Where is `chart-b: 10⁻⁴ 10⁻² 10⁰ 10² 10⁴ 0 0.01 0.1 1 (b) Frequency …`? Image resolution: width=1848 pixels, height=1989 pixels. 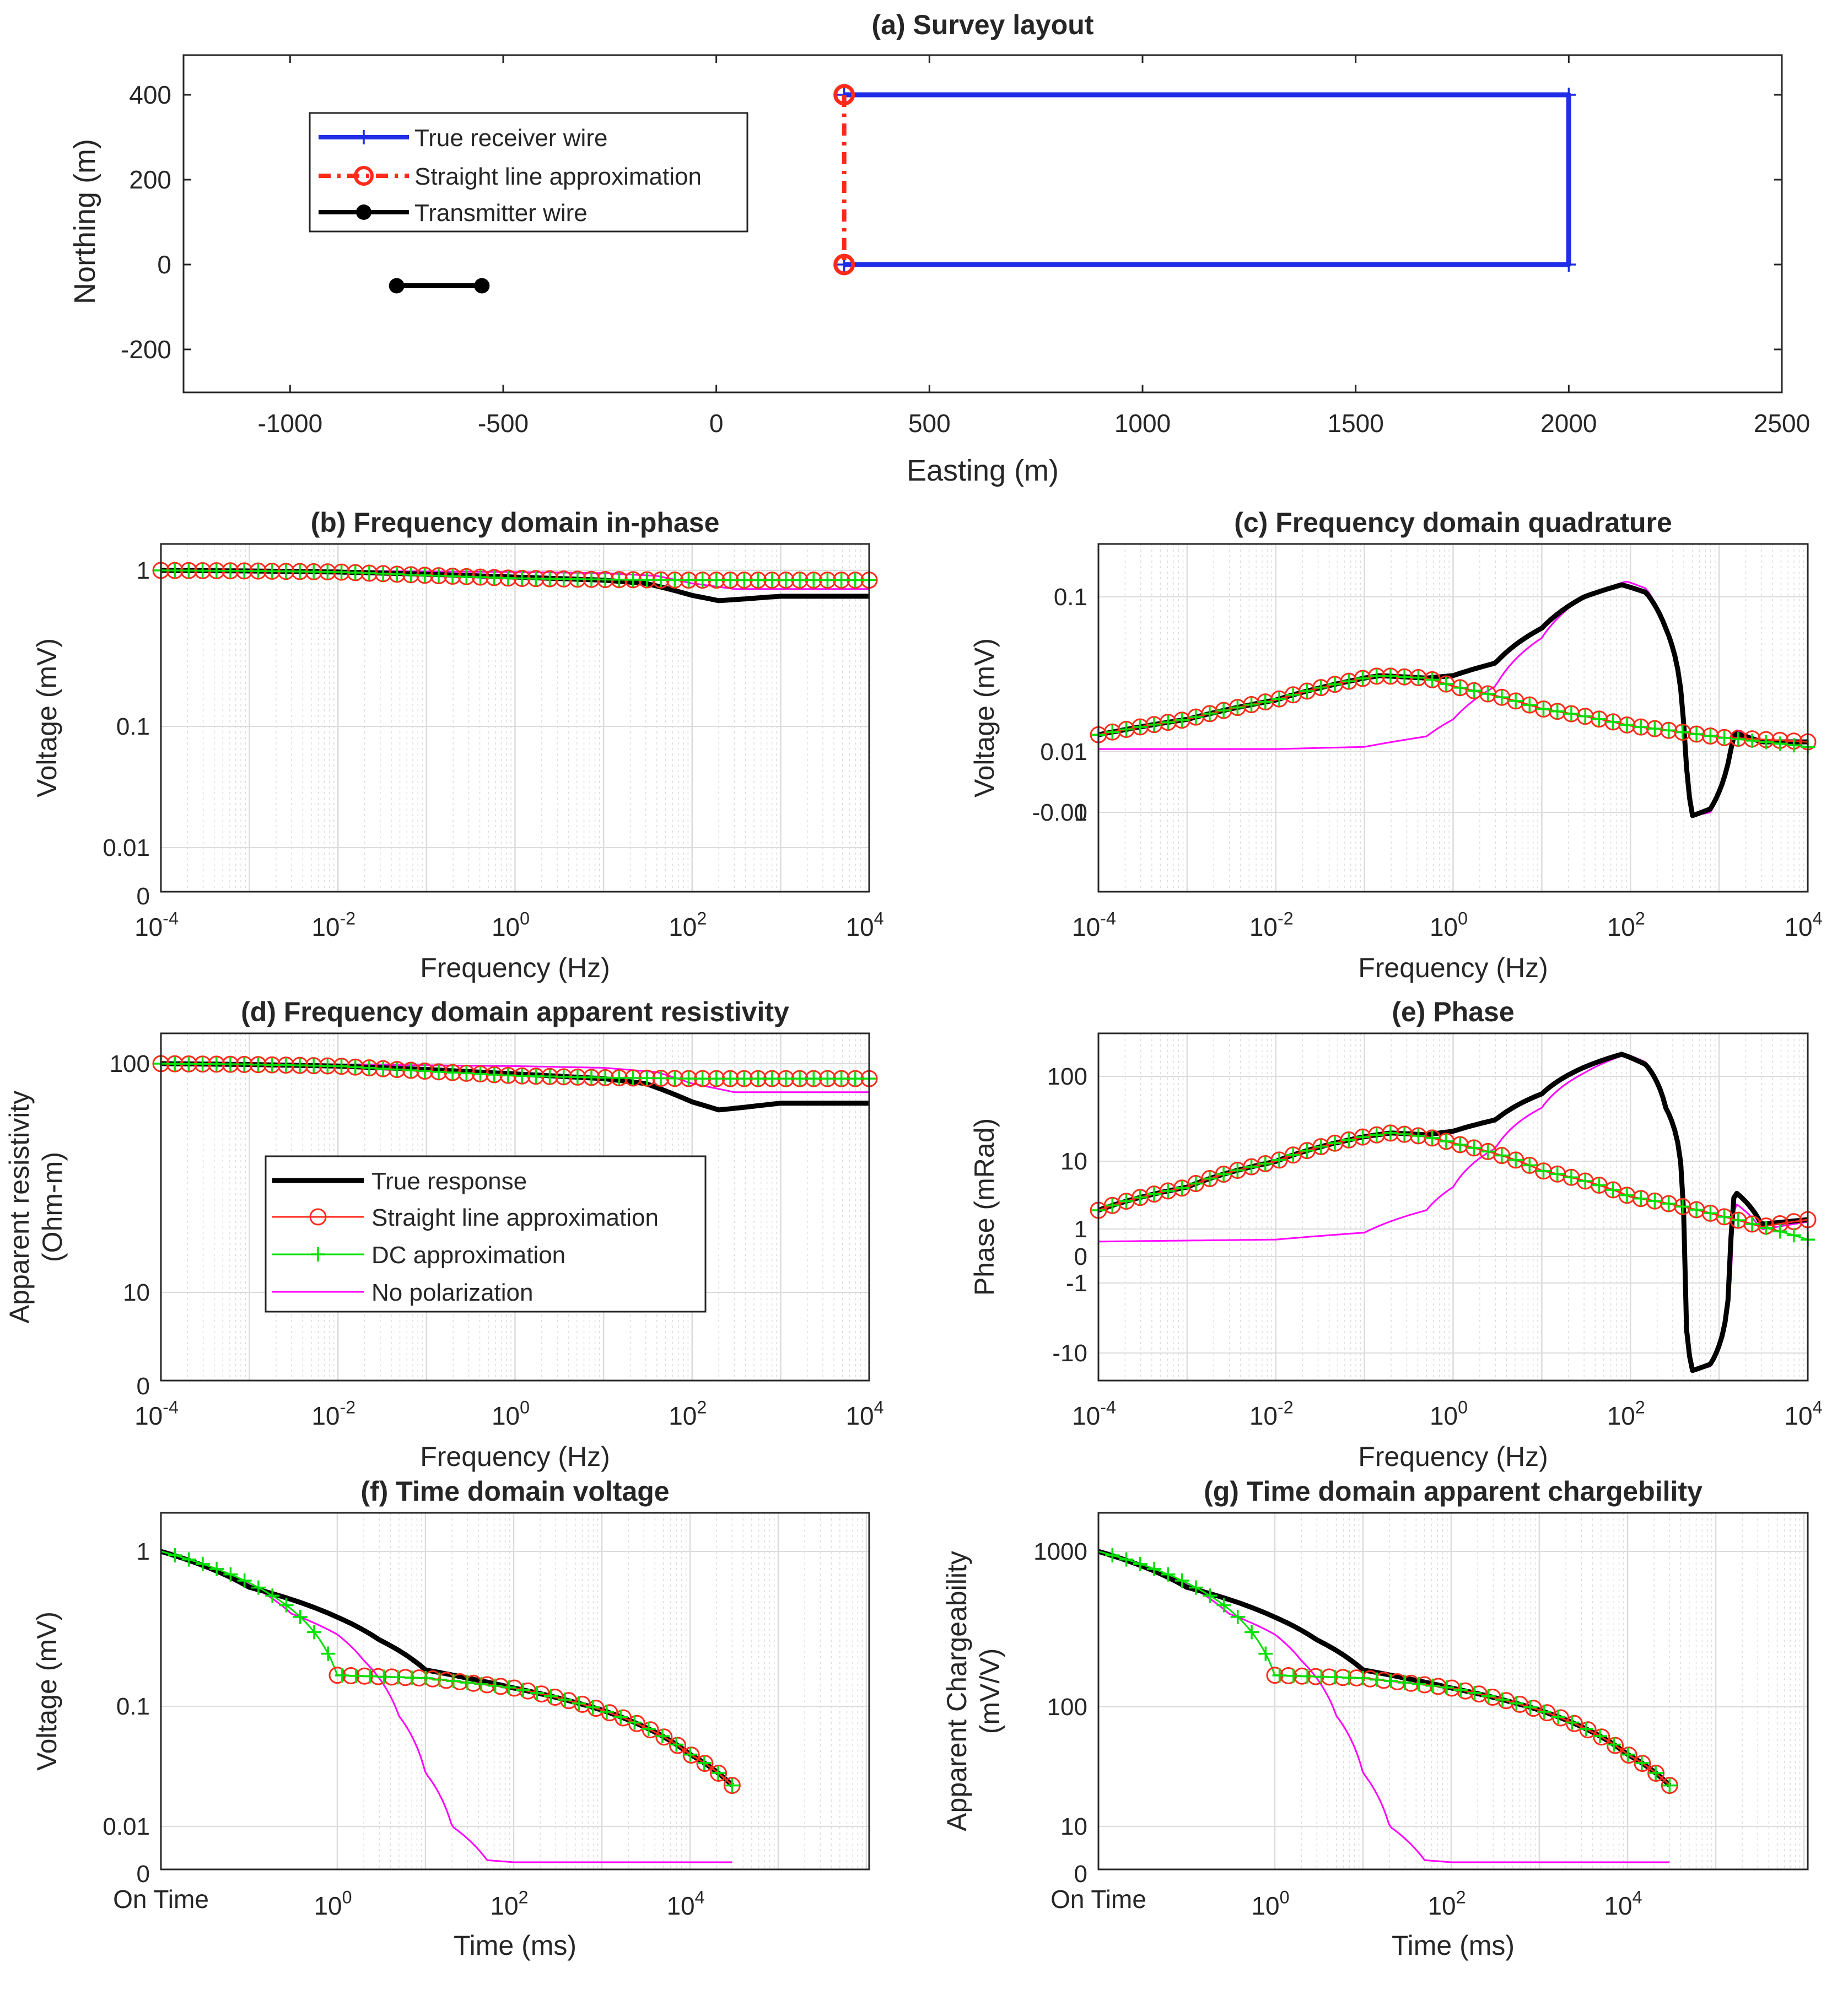 chart-b: 10⁻⁴ 10⁻² 10⁰ 10² 10⁴ 0 0.01 0.1 1 (b) Frequency … is located at coordinates (457, 745).